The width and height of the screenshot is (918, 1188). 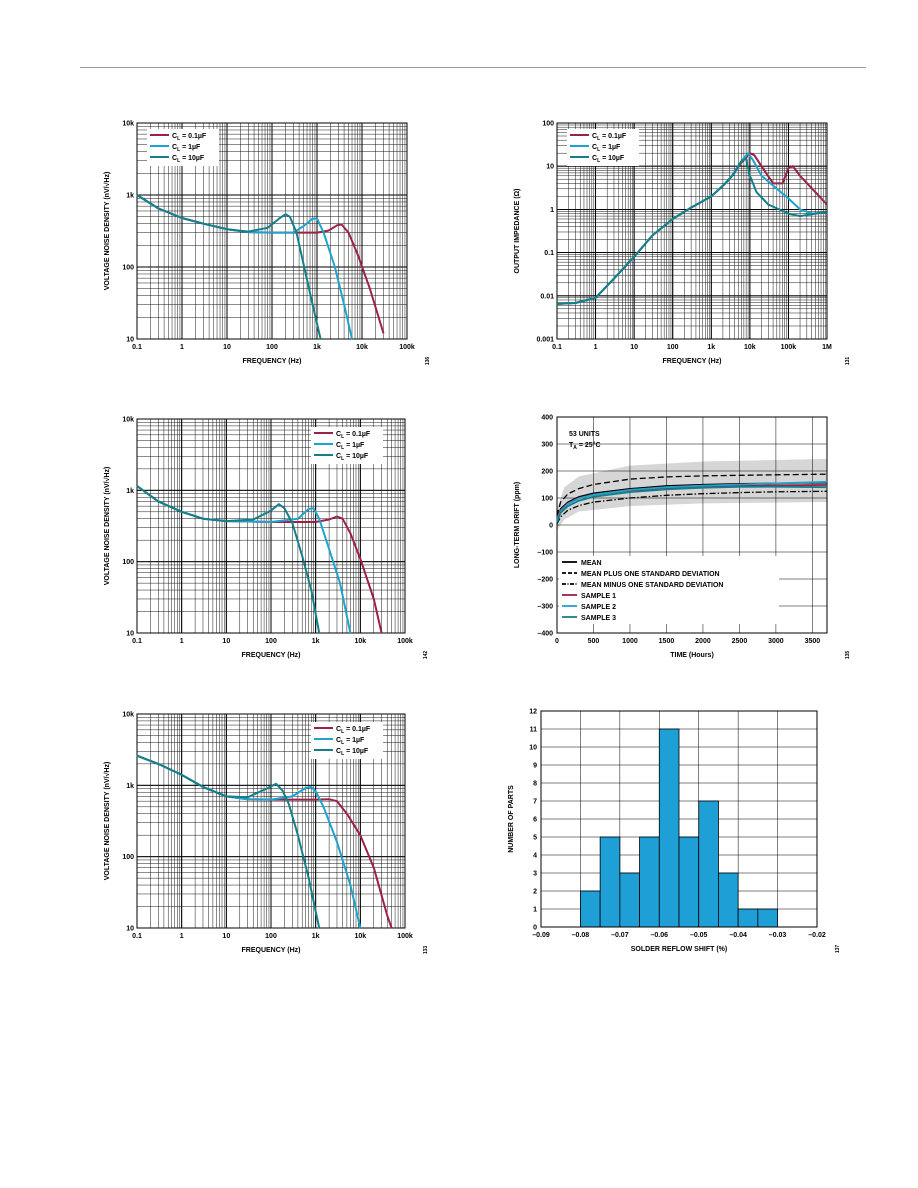 What do you see at coordinates (473, 67) in the screenshot?
I see `header-rule` at bounding box center [473, 67].